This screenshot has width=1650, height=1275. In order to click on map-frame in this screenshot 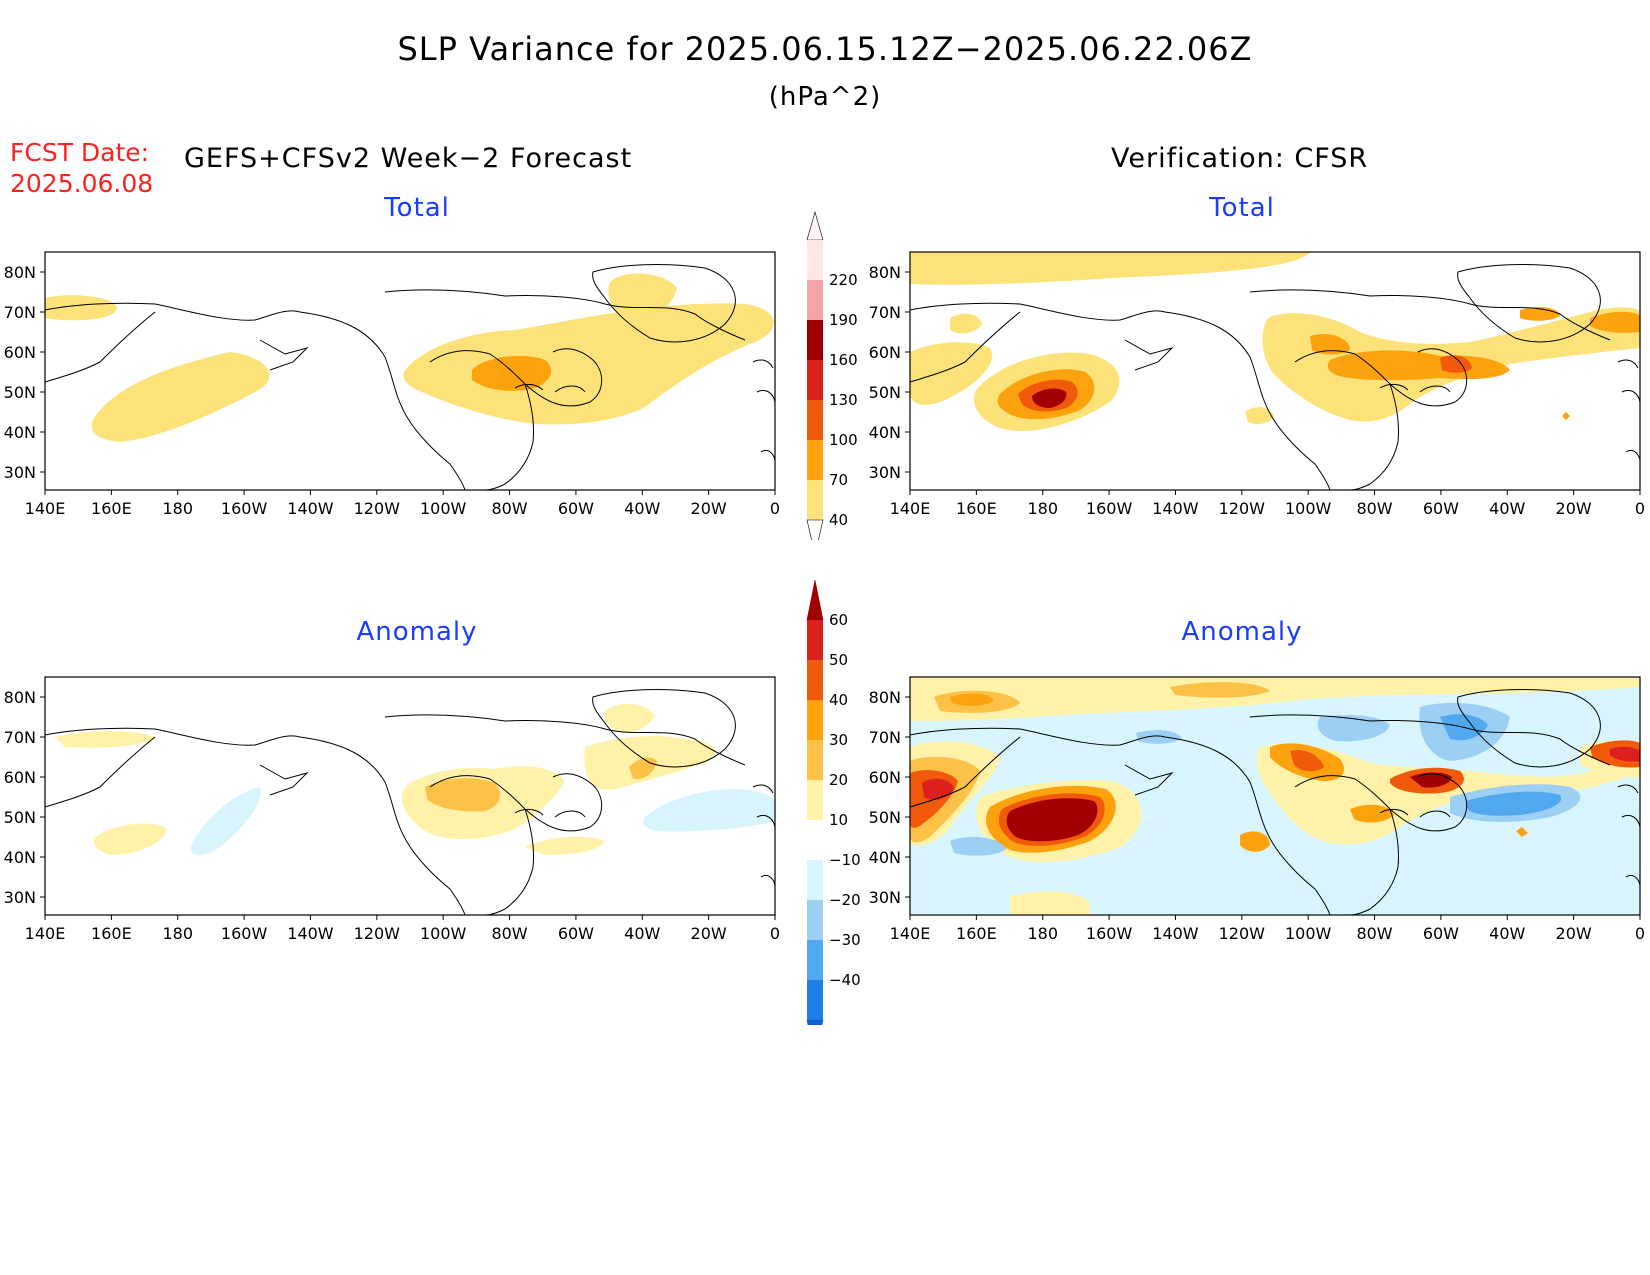, I will do `click(410, 371)`.